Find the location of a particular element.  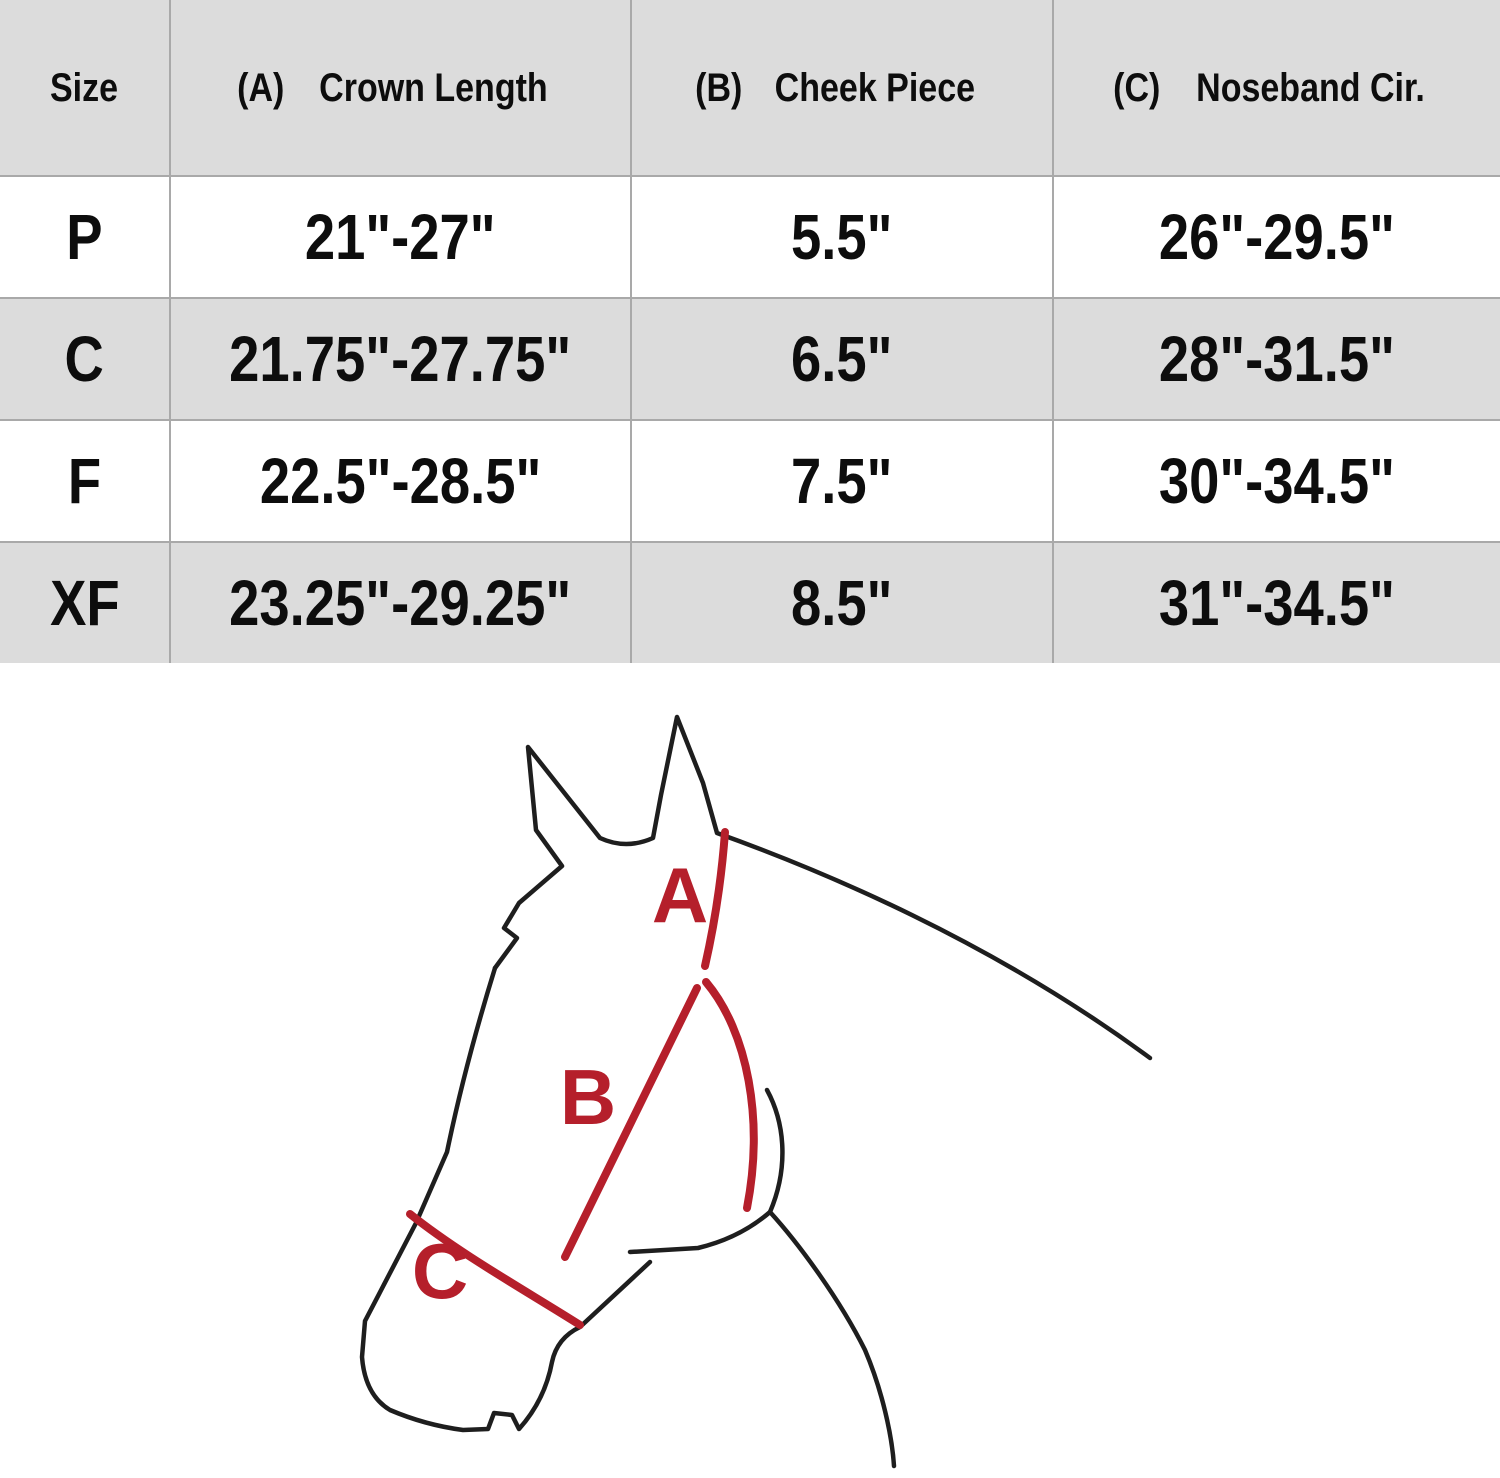

noseband-value: 26"-29.5" is located at coordinates (1277, 237).